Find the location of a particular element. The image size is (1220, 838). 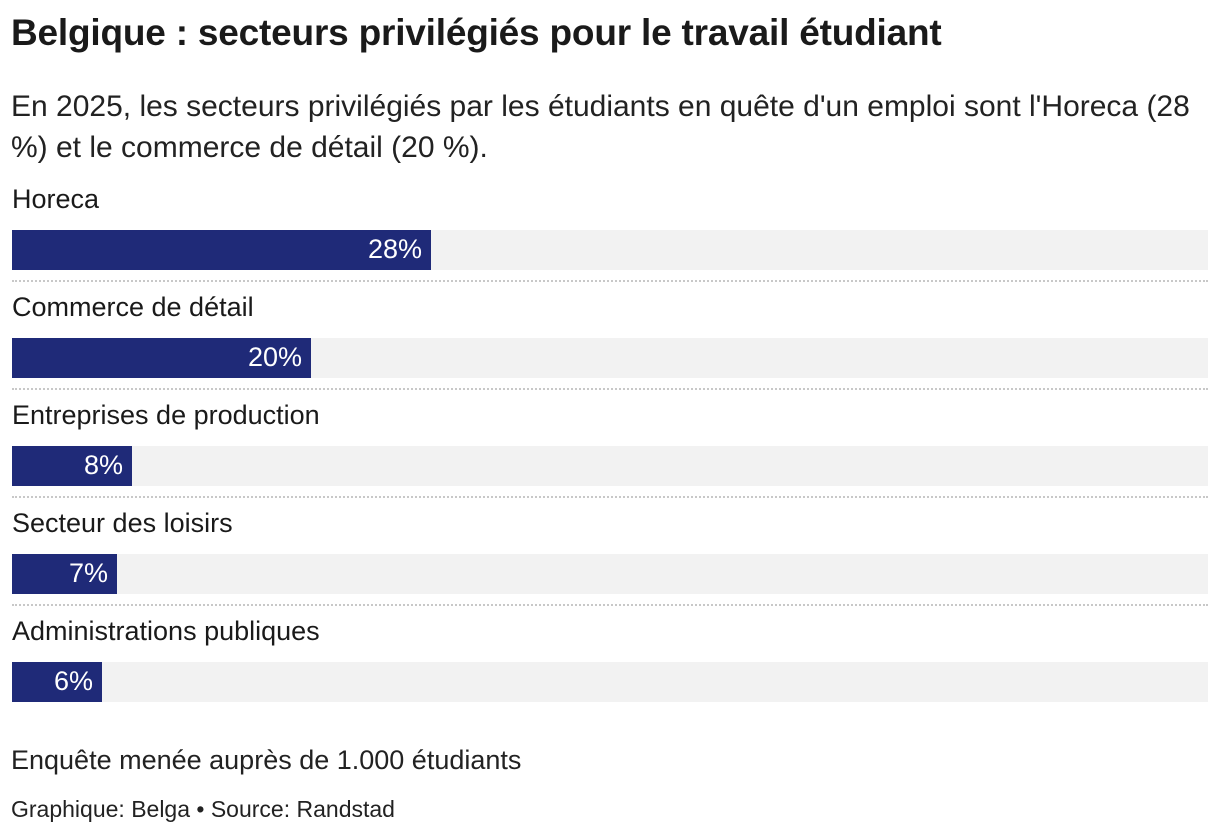

category-label: Administrations publiques is located at coordinates (166, 631).